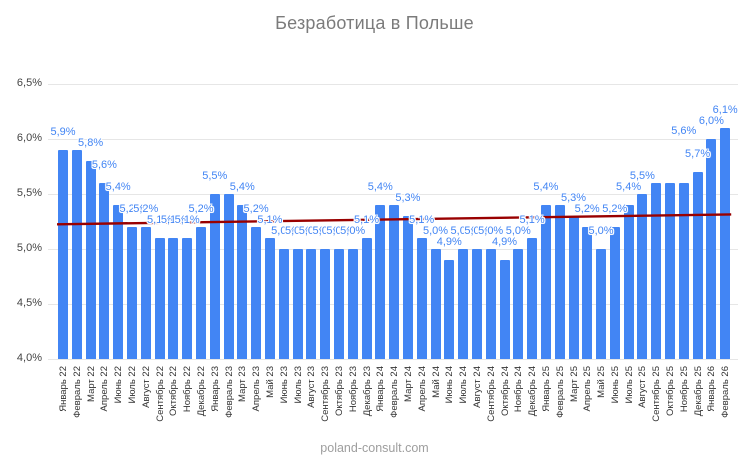  I want to click on x-axis-tick: Июль 25, so click(629, 385).